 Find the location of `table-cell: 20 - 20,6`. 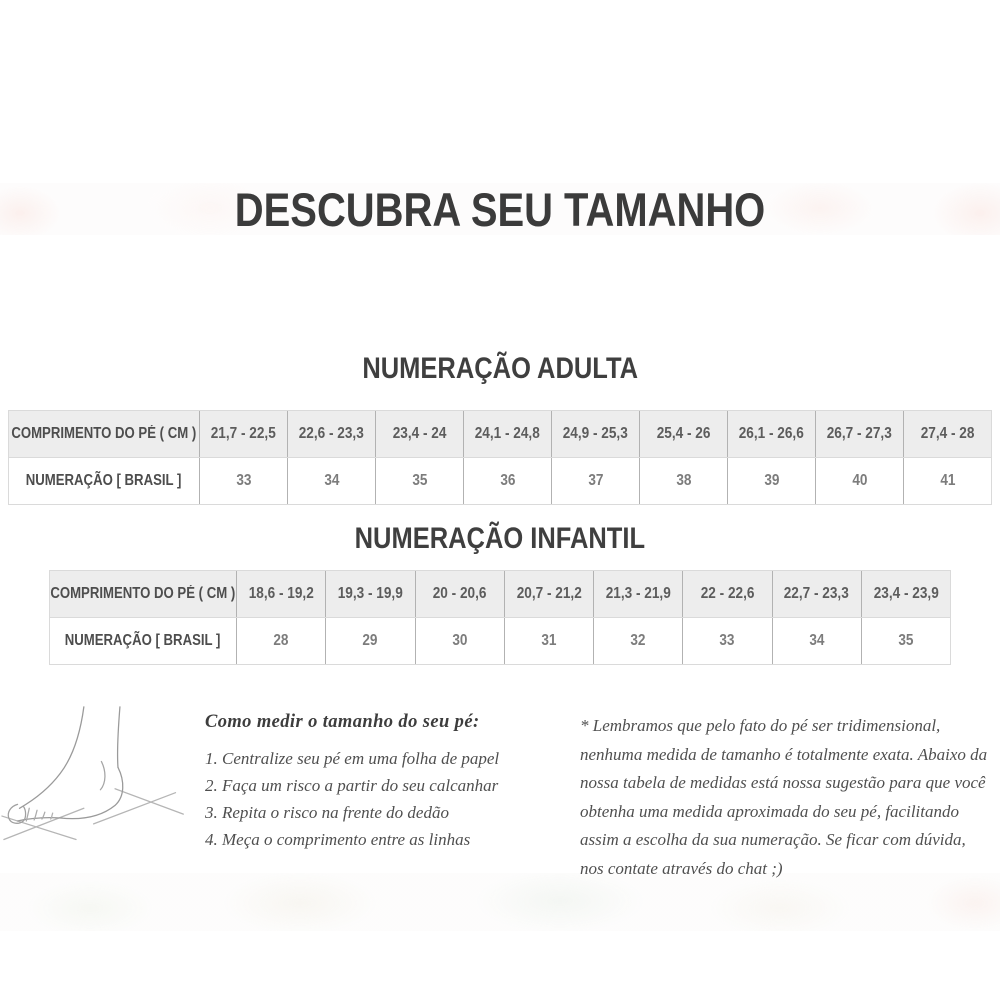

table-cell: 20 - 20,6 is located at coordinates (459, 594).